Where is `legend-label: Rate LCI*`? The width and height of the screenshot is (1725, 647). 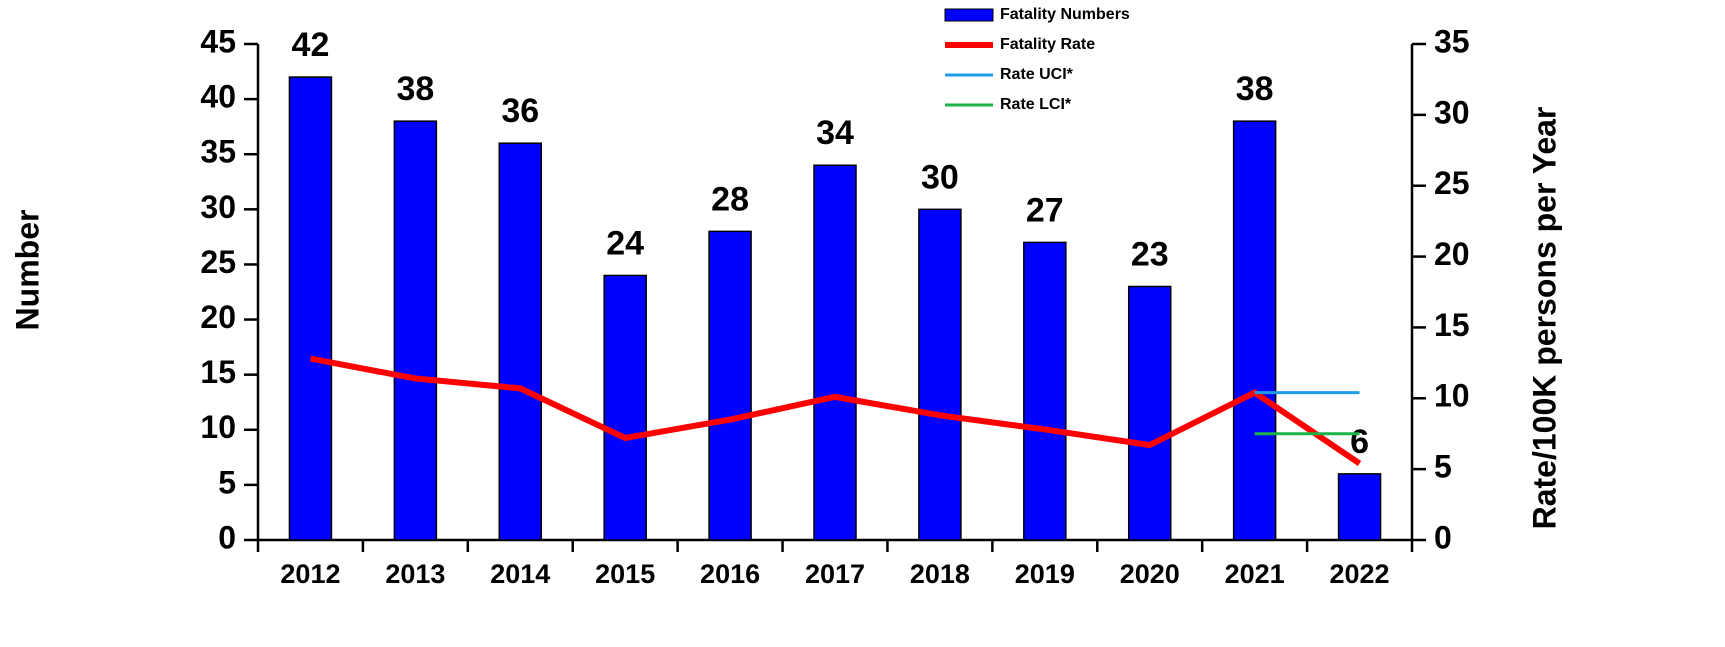
legend-label: Rate LCI* is located at coordinates (1036, 104).